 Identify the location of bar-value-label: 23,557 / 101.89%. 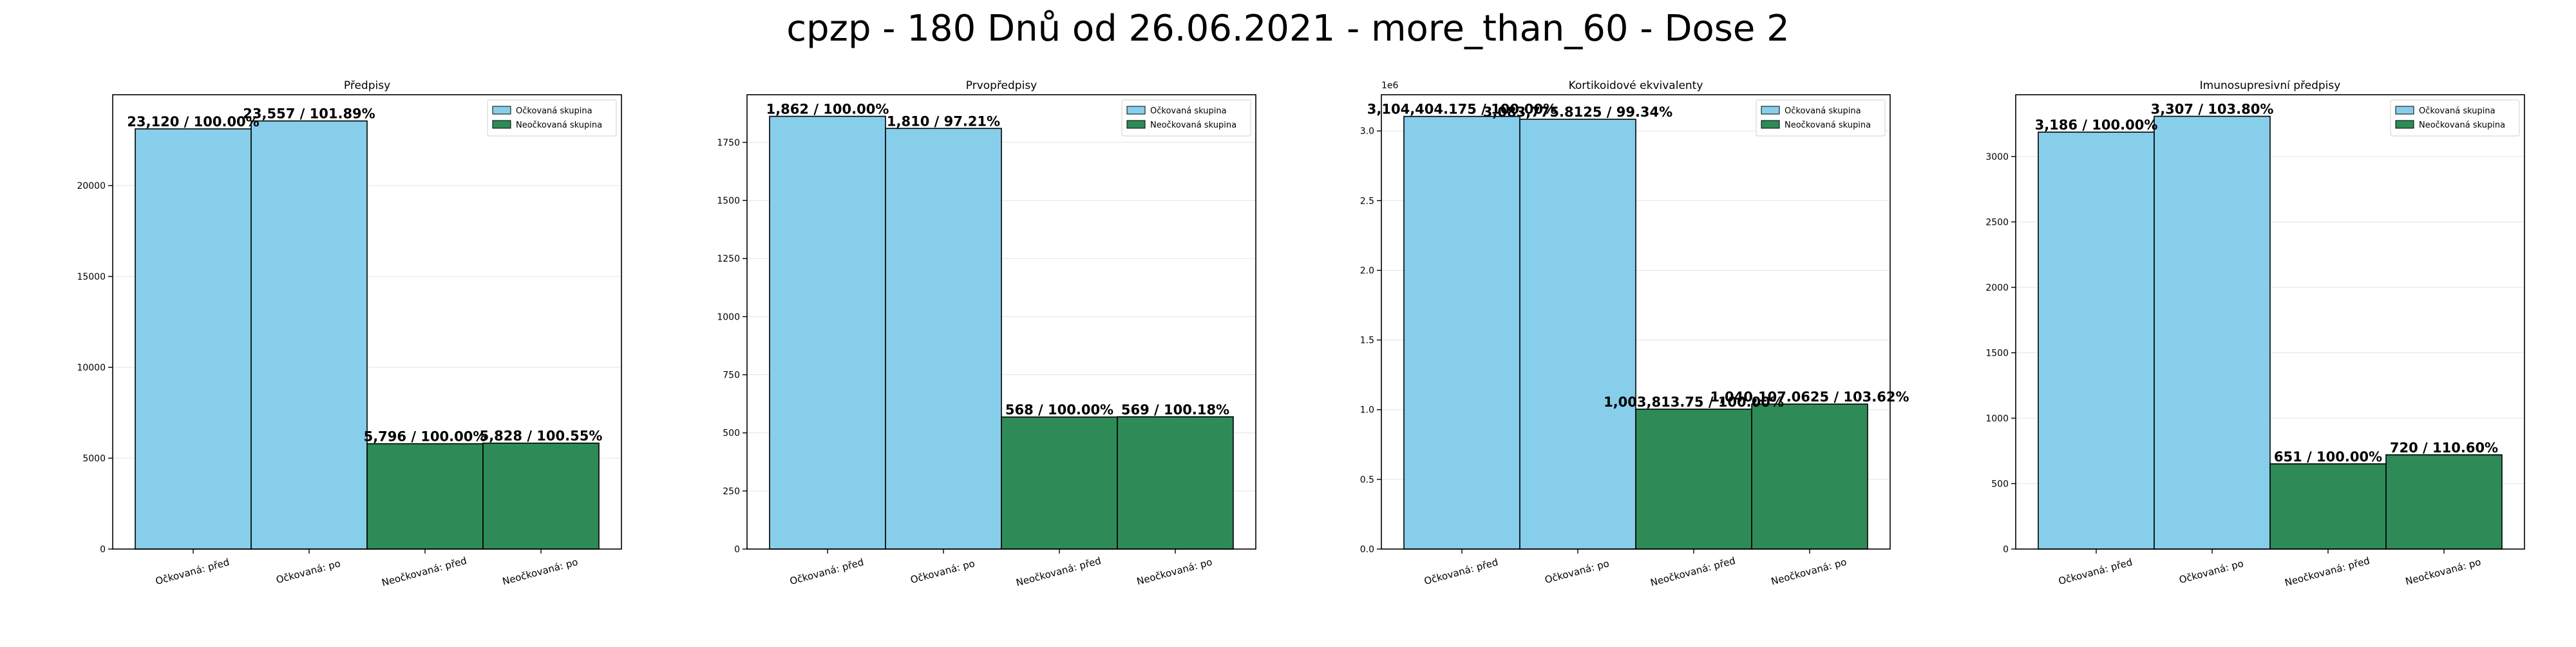
(309, 114).